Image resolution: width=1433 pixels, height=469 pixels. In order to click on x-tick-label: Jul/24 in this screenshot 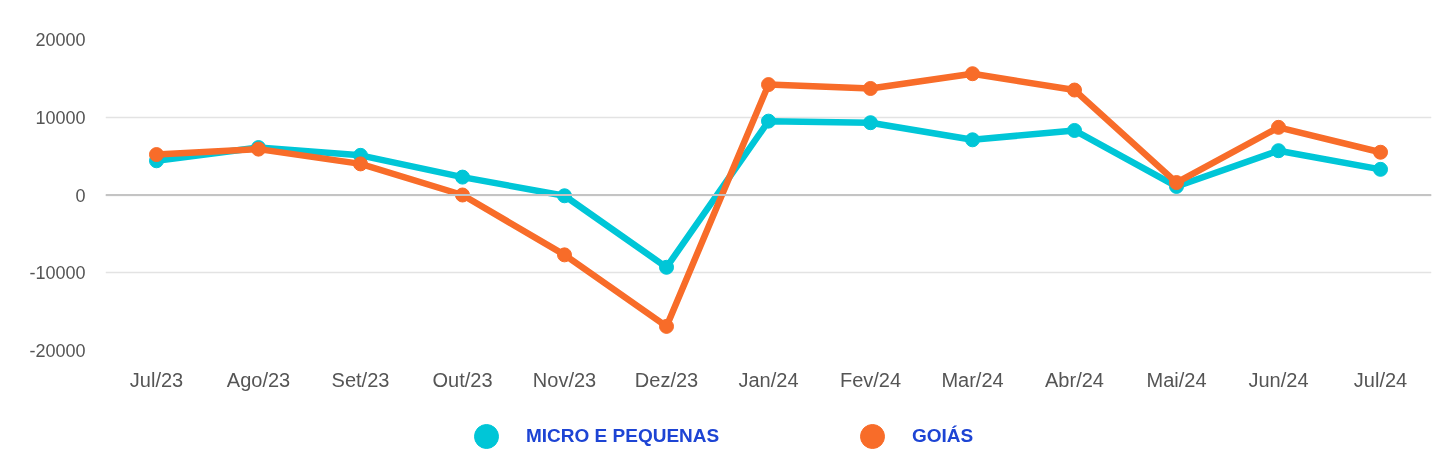, I will do `click(1380, 379)`.